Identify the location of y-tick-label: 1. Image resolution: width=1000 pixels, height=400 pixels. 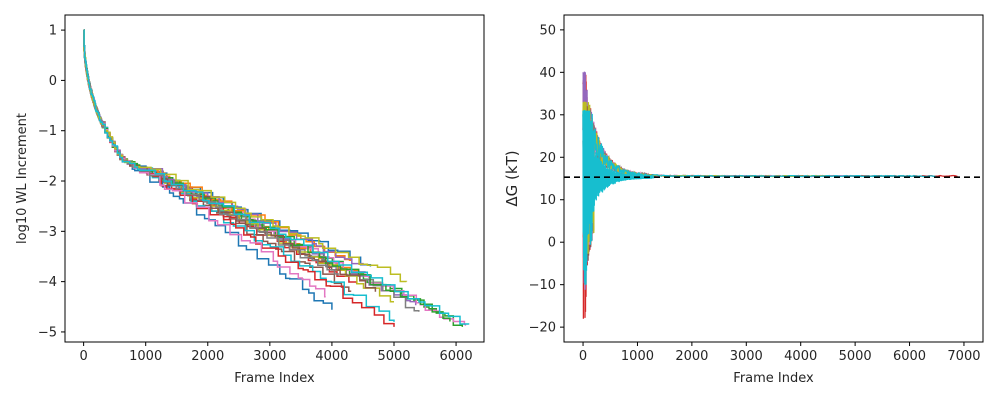
(53, 31).